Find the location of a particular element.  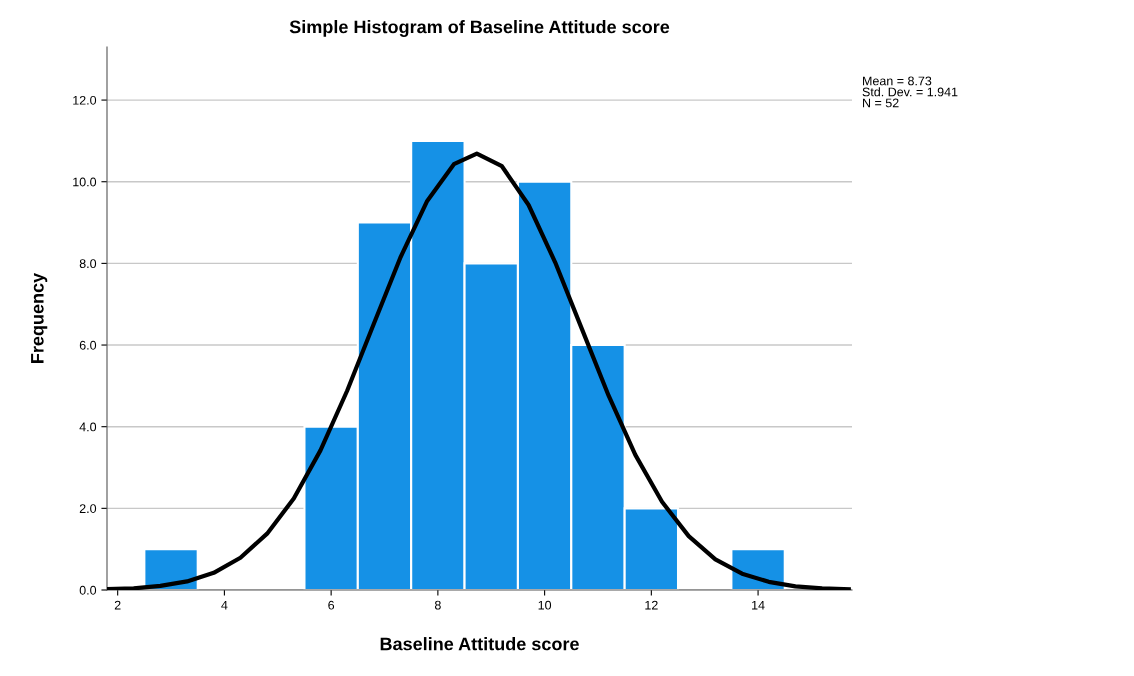

x-tick-label: 4 is located at coordinates (224, 605).